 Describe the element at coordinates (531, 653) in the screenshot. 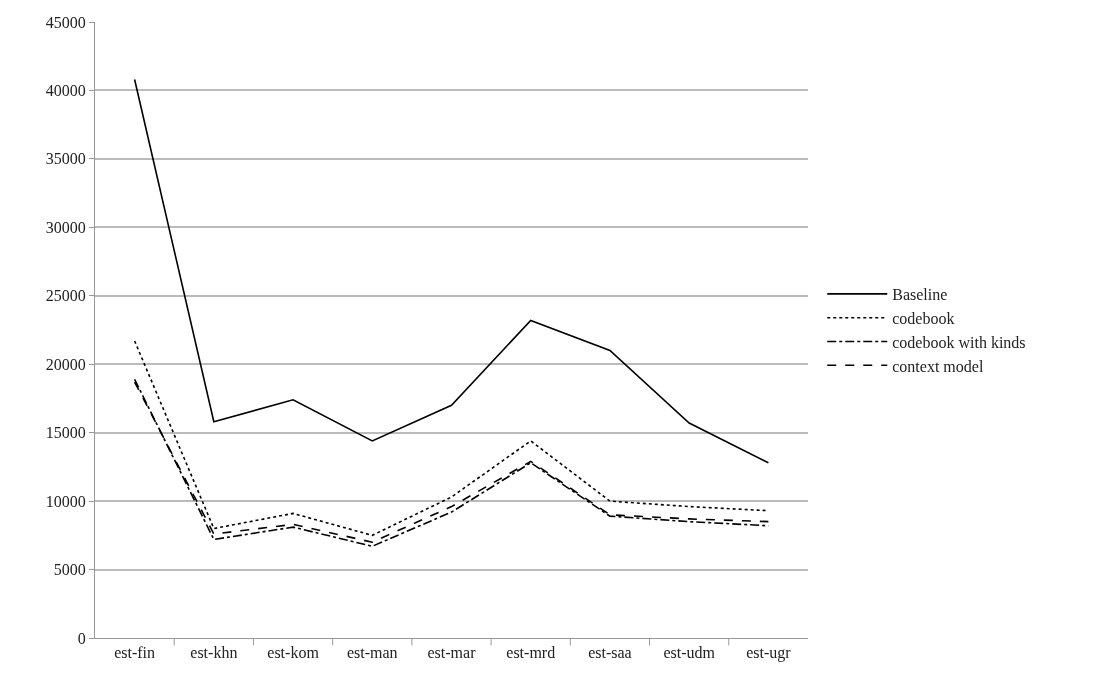

I see `x-tick-label: est-mrd` at that location.